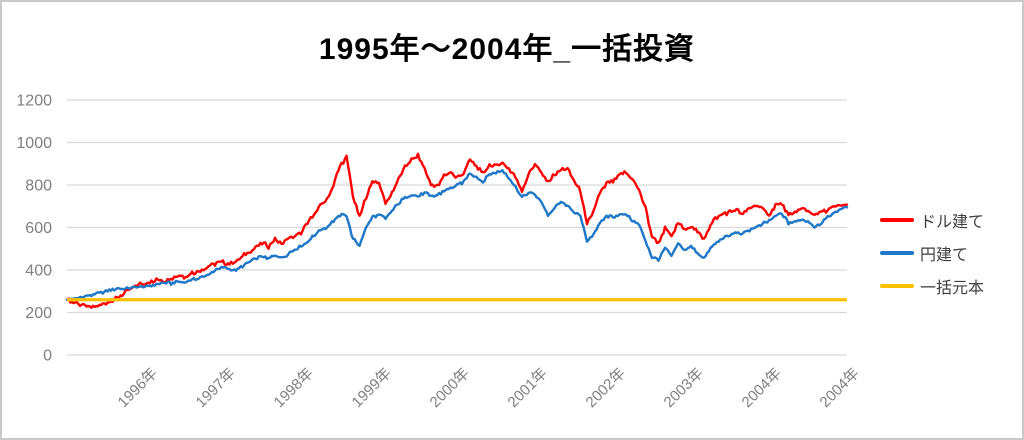 The height and width of the screenshot is (440, 1024). I want to click on x-tick-label-2: 1998年, so click(294, 388).